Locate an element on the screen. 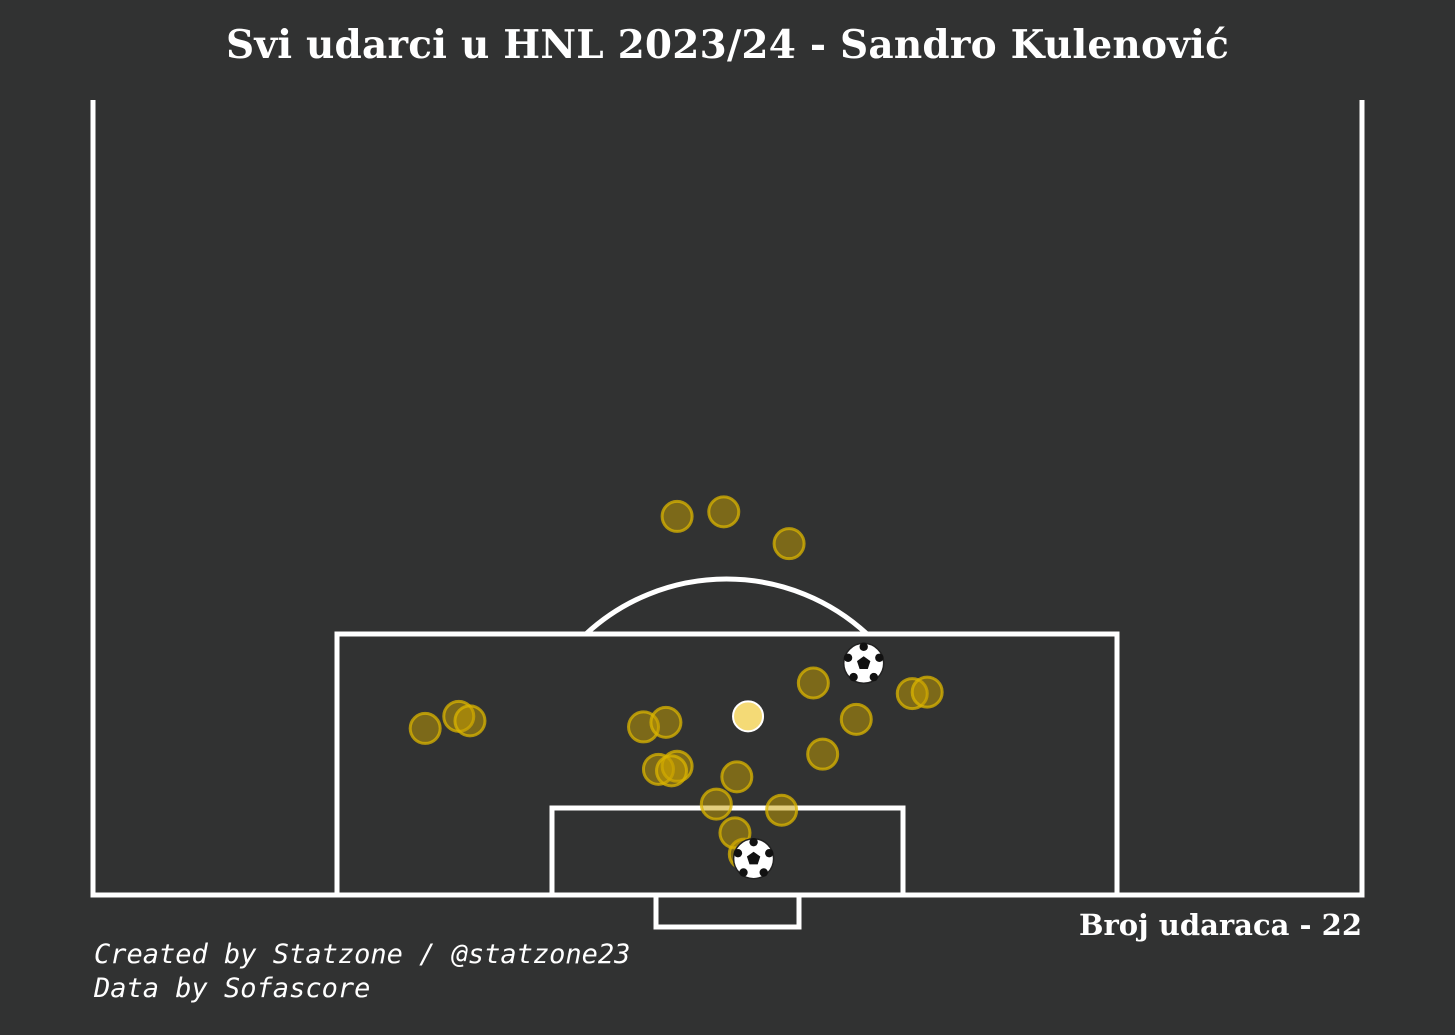  highlight-shot-marker is located at coordinates (748, 716).